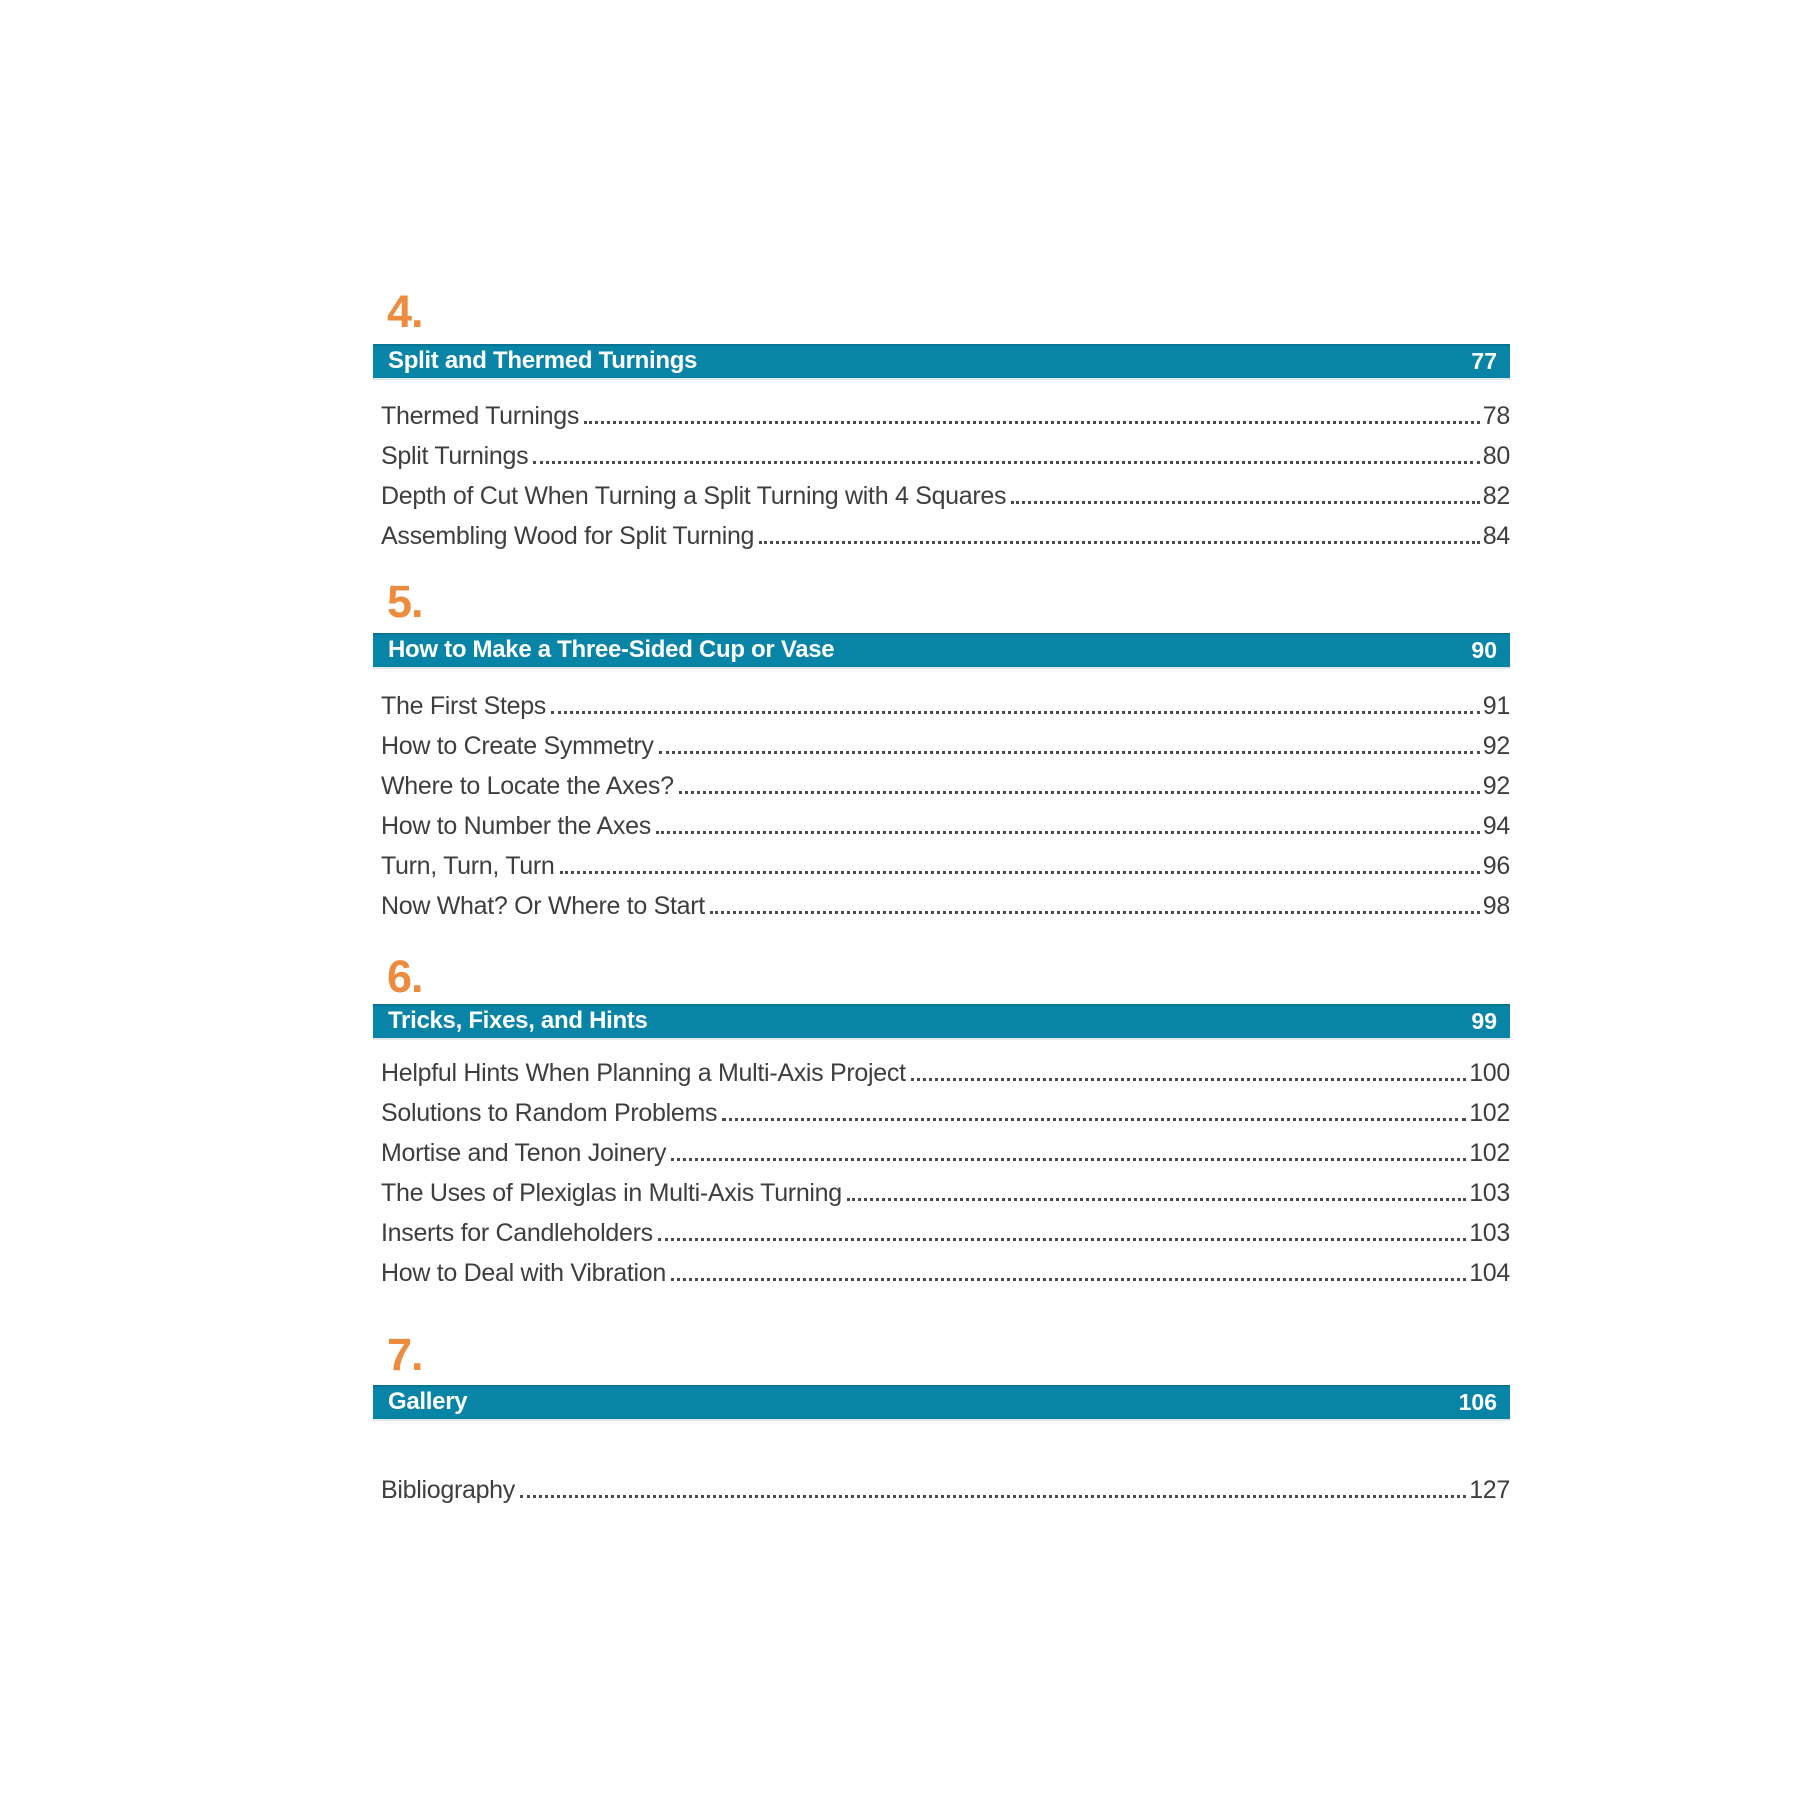 The image size is (1800, 1802). Describe the element at coordinates (945, 706) in the screenshot. I see `toc-entry: The First Steps 91` at that location.